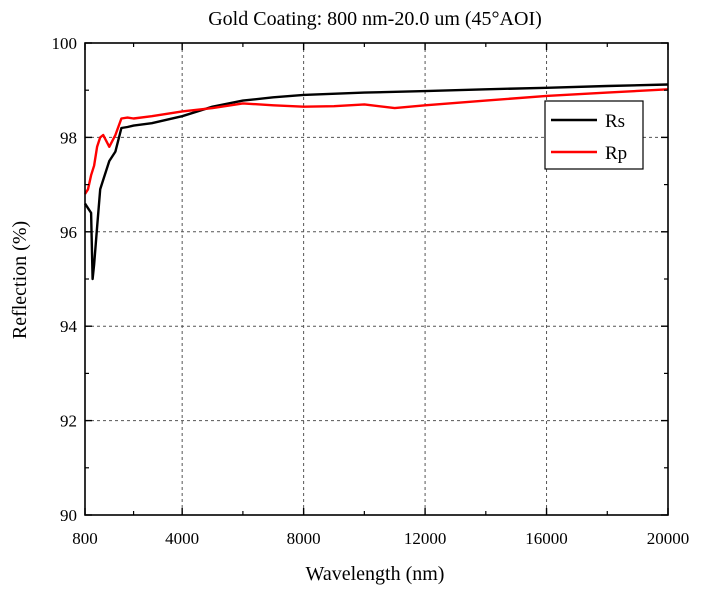 This screenshot has width=708, height=592. Describe the element at coordinates (20, 280) in the screenshot. I see `y-axis-label: Reflection (%)` at that location.